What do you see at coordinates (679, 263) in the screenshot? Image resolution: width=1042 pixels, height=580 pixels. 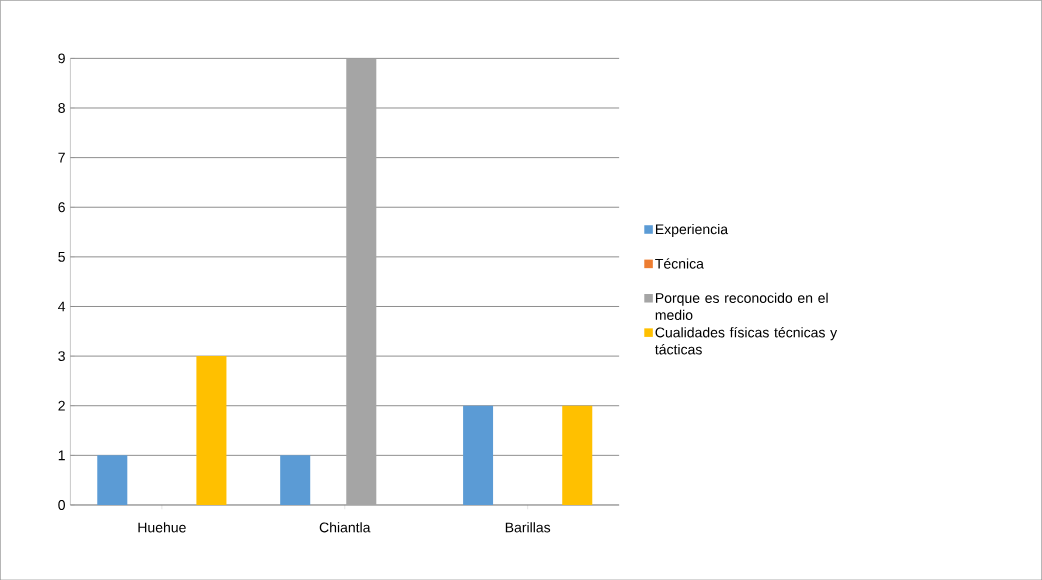 I see `legend-label: Técnica` at bounding box center [679, 263].